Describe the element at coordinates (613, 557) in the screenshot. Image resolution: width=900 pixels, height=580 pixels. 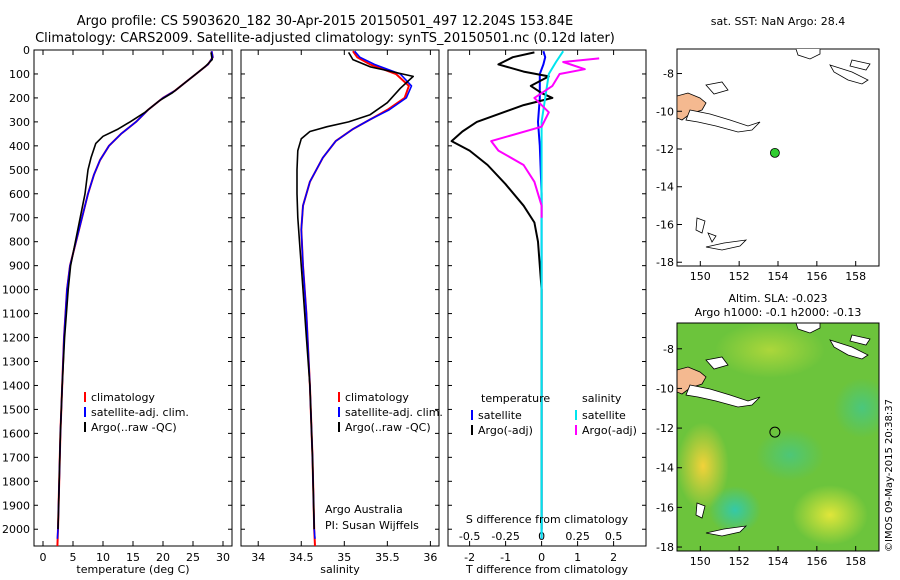
I see `x-tick-label: 2` at that location.